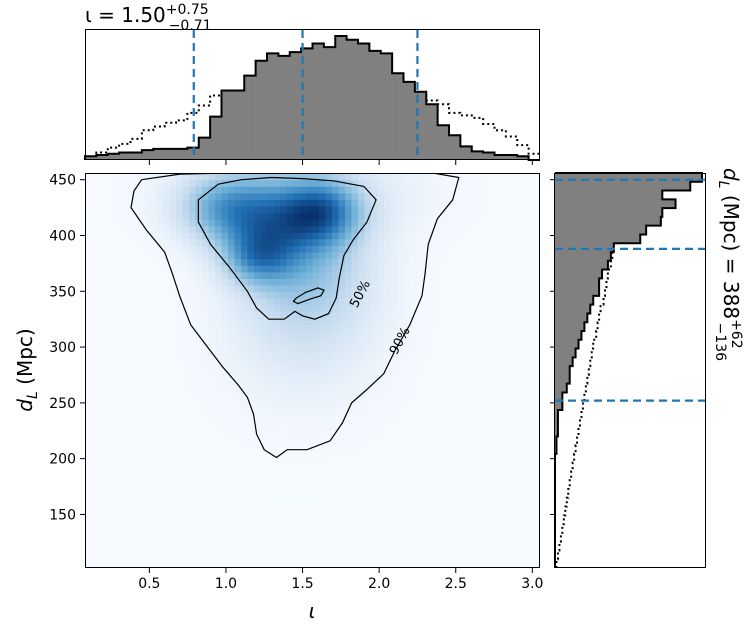 This screenshot has width=753, height=635. Describe the element at coordinates (149, 584) in the screenshot. I see `x-tick-label: 0.5` at that location.